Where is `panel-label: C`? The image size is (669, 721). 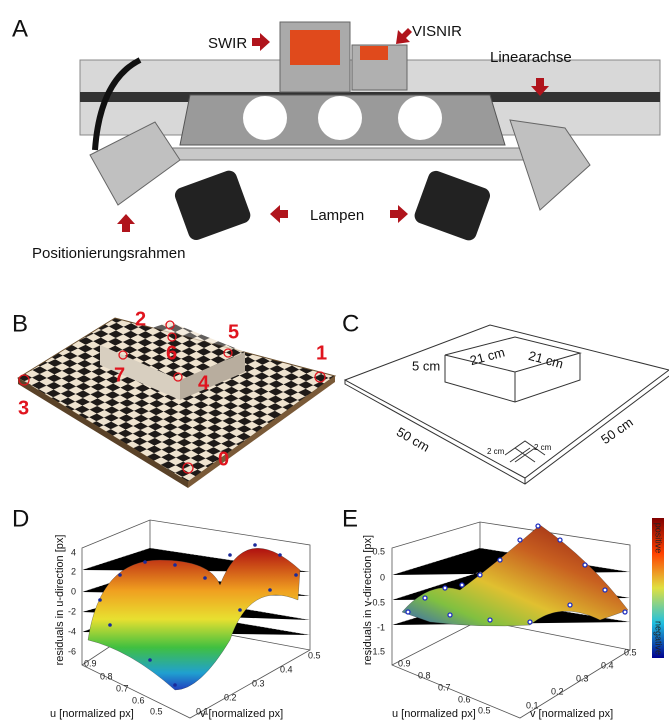
panel-label: C is located at coordinates (350, 323).